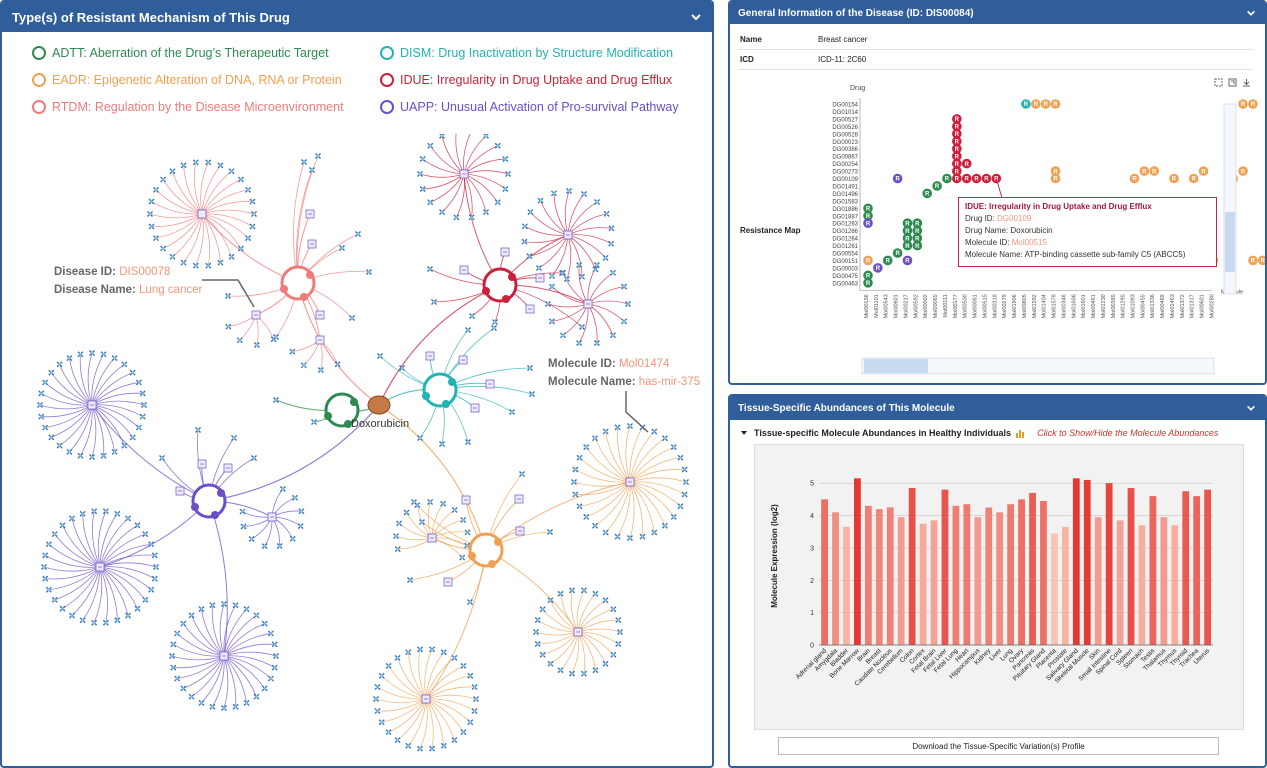  What do you see at coordinates (967, 574) in the screenshot?
I see `bar` at bounding box center [967, 574].